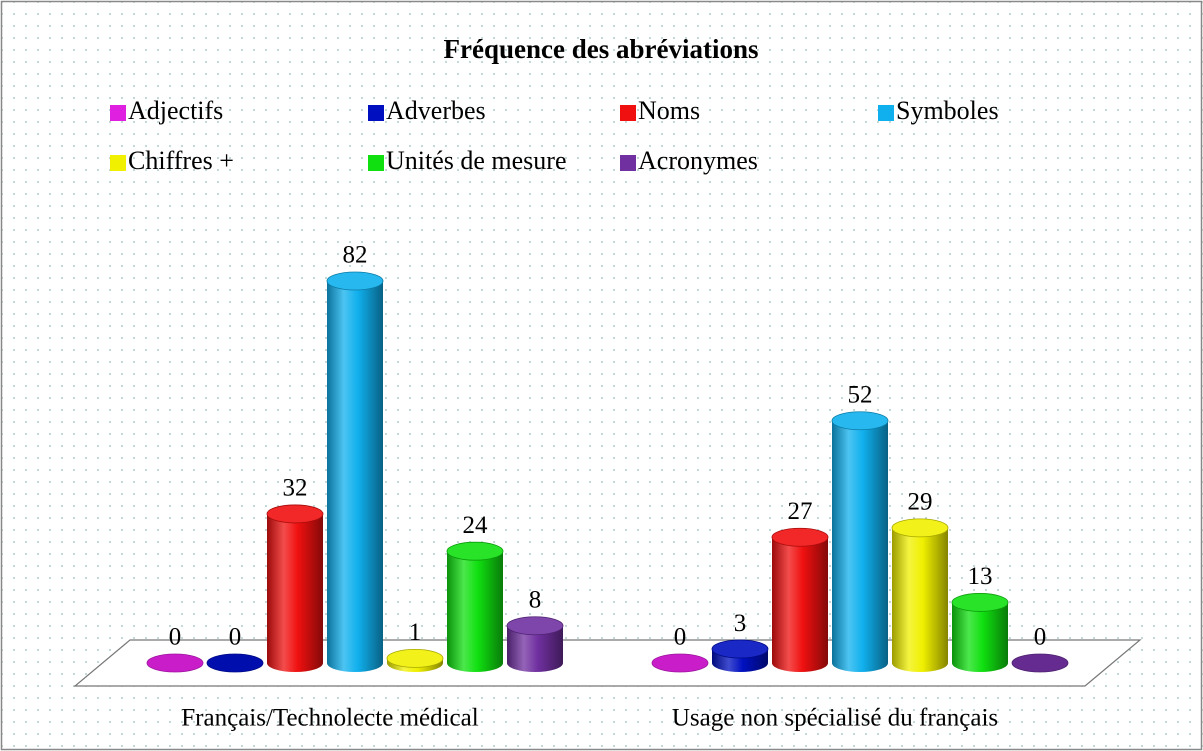 Image resolution: width=1203 pixels, height=751 pixels. I want to click on data-label: 29, so click(920, 502).